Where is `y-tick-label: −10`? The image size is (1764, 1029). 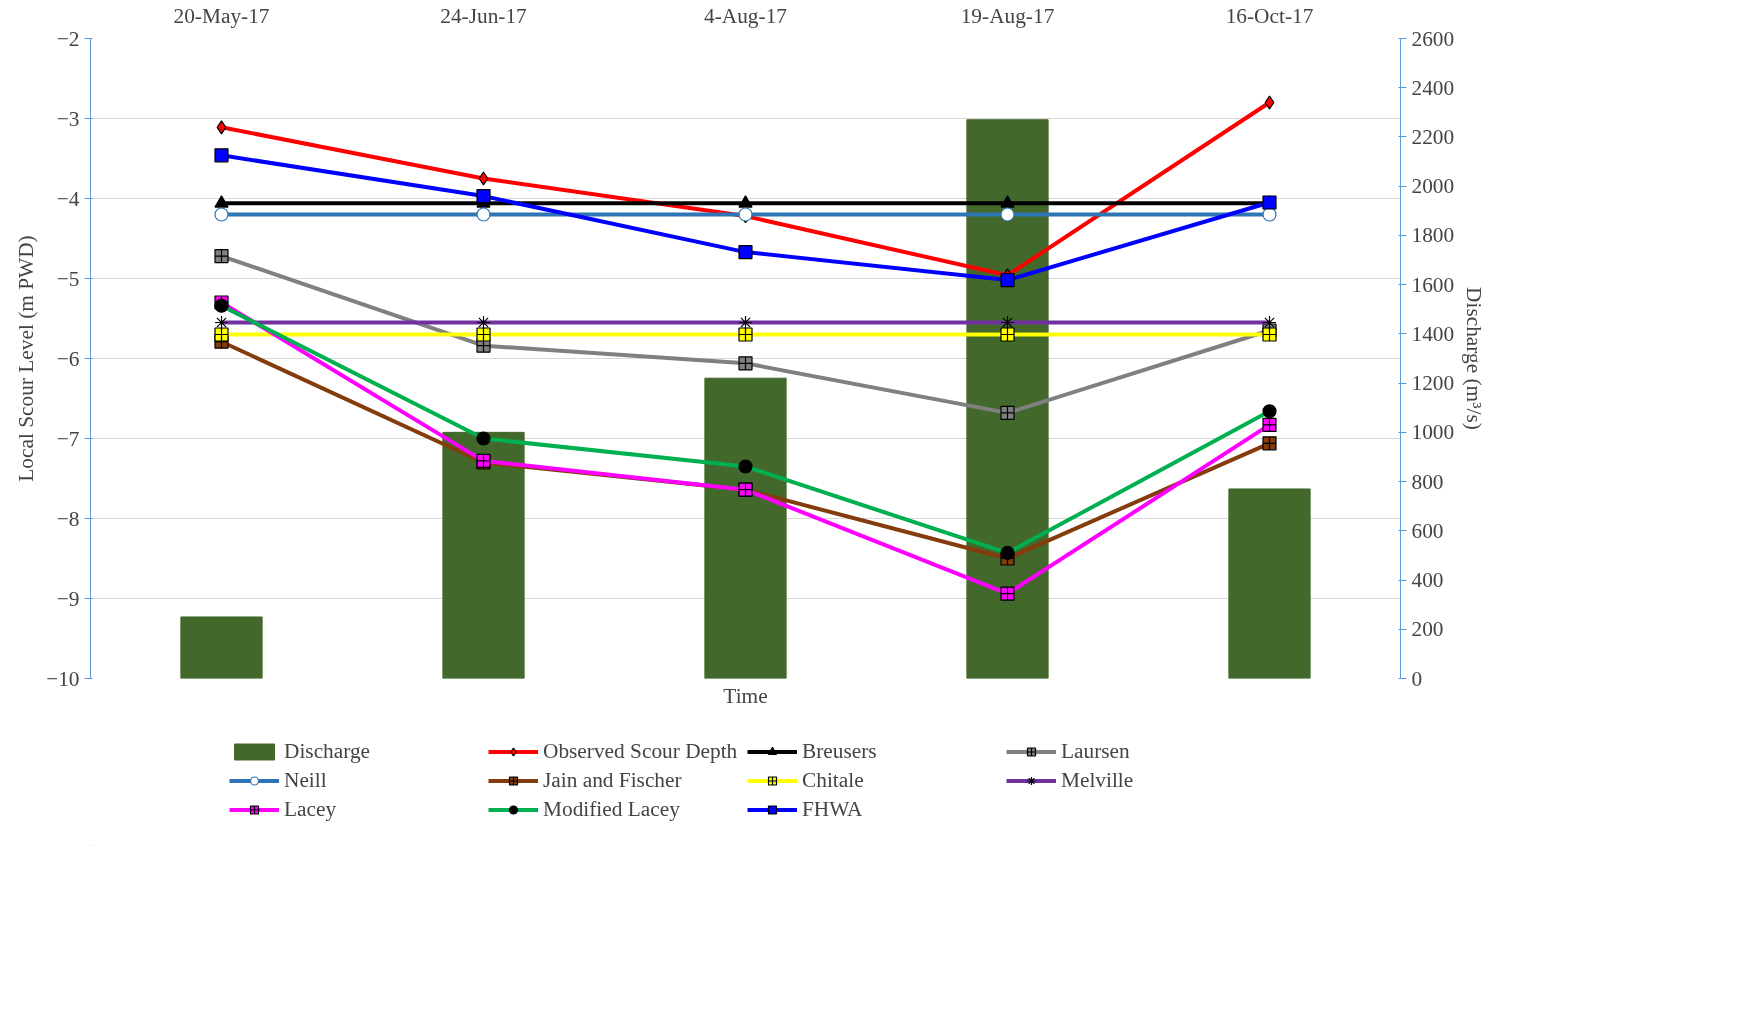 y-tick-label: −10 is located at coordinates (63, 678).